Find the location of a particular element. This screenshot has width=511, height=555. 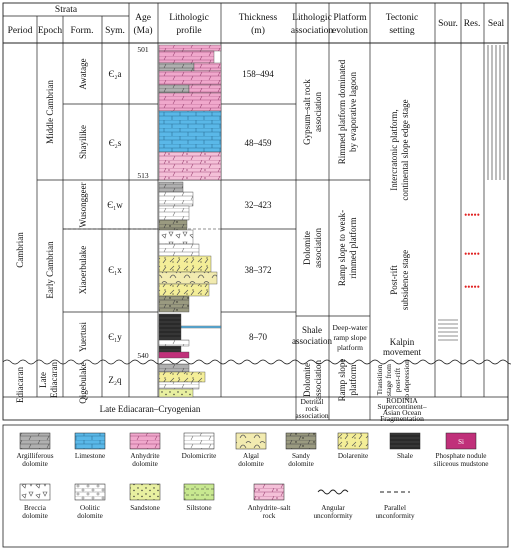

tectonic-postrift-line2: subsidence stage is located at coordinates (405, 280).